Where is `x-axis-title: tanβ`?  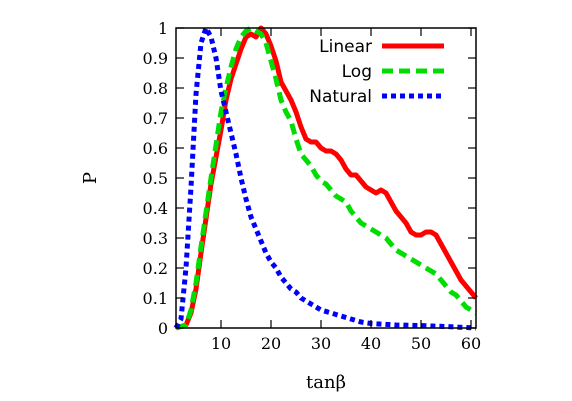
x-axis-title: tanβ is located at coordinates (326, 382).